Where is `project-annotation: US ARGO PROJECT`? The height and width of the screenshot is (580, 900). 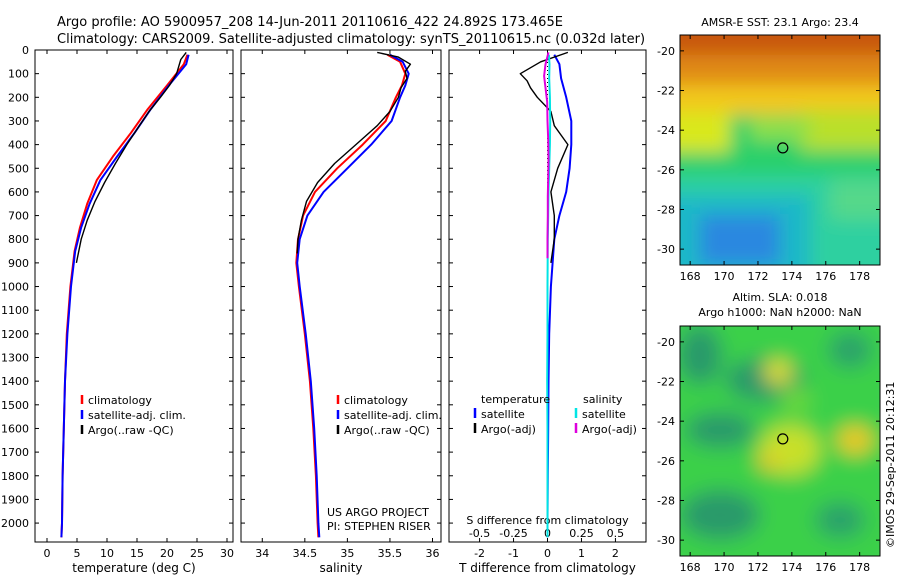
project-annotation: US ARGO PROJECT is located at coordinates (378, 512).